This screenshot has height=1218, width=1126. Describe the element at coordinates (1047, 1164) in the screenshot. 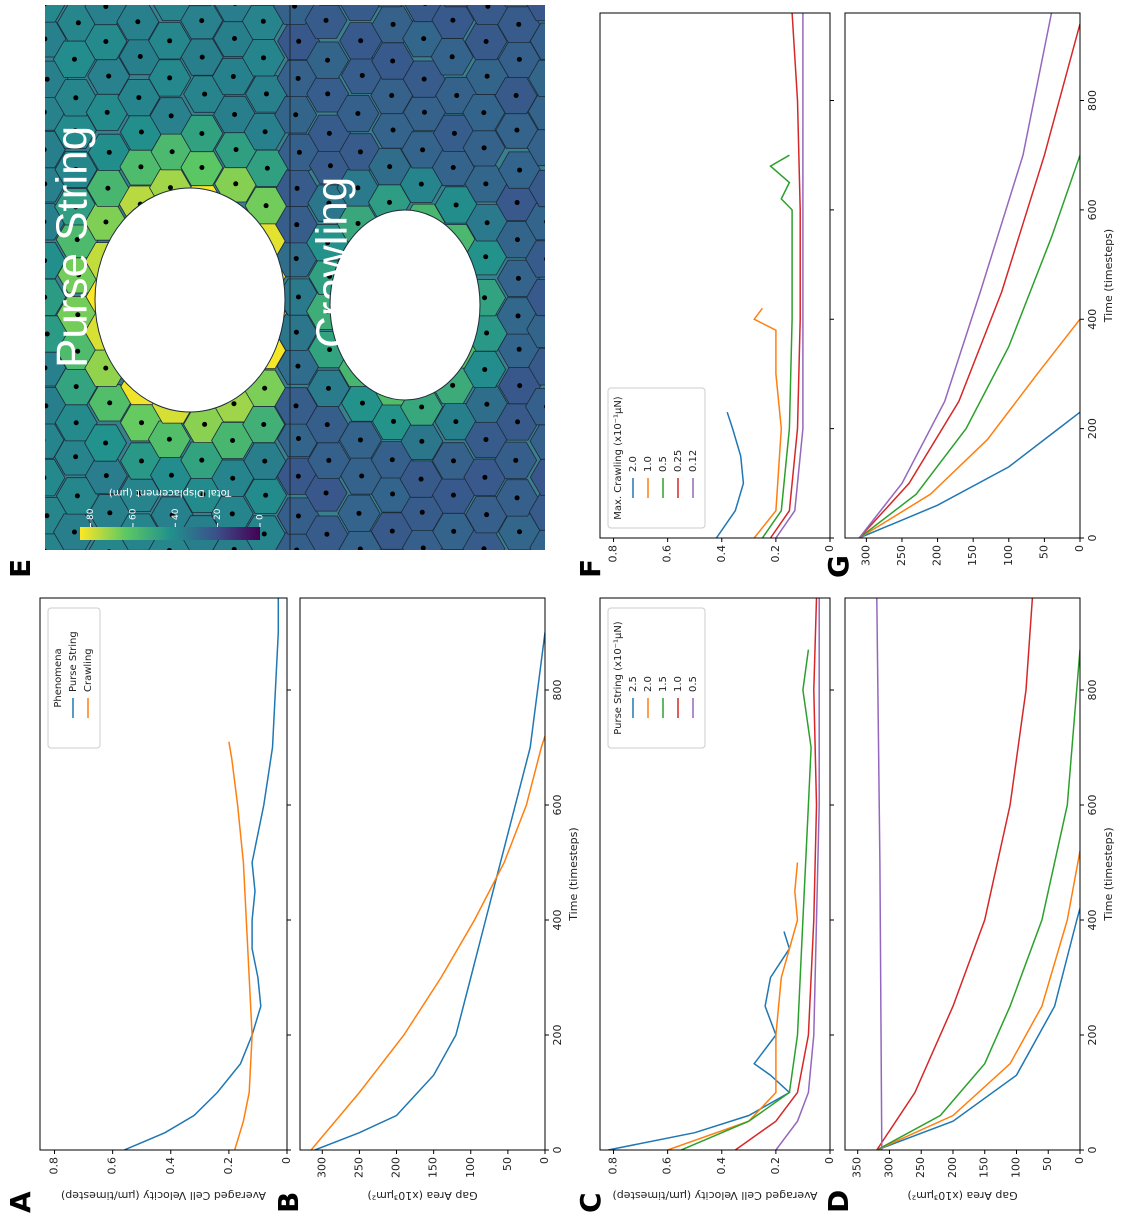

I see `y-tick-label: 50` at that location.